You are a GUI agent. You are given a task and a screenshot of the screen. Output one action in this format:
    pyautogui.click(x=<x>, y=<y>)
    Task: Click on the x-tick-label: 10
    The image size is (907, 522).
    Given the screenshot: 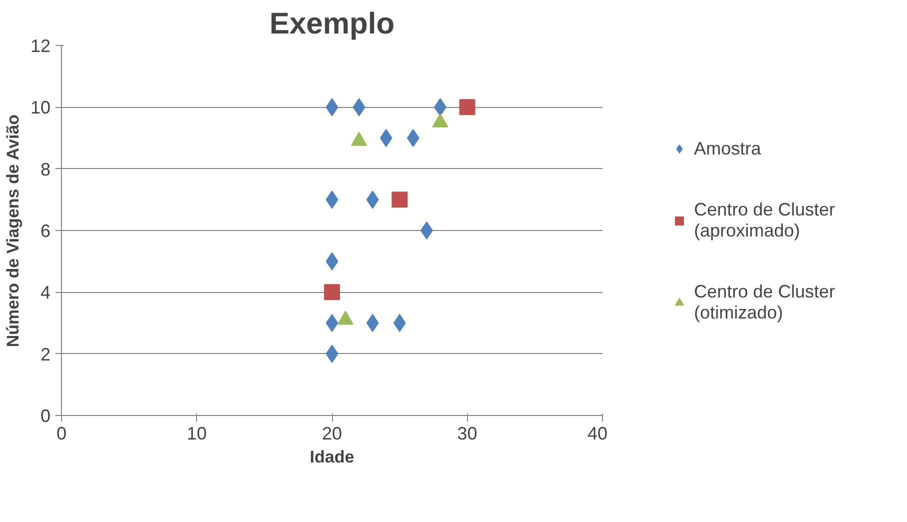 What is the action you would take?
    pyautogui.click(x=196, y=434)
    